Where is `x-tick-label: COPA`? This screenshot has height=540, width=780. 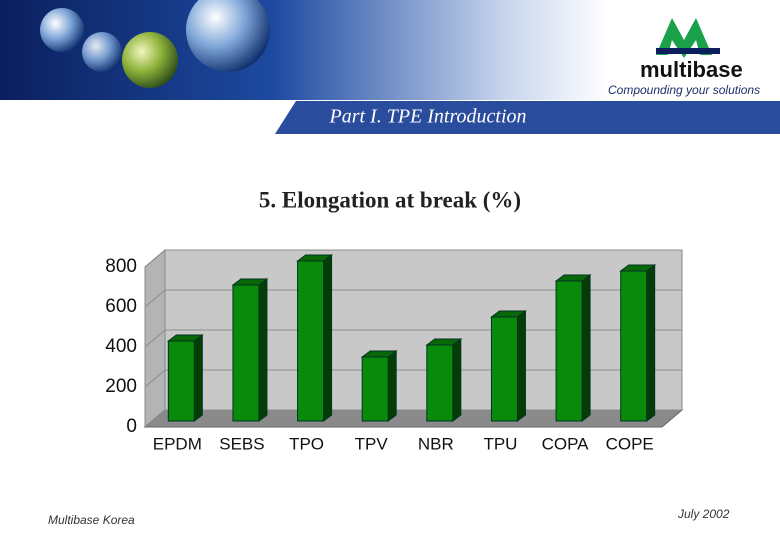
x-tick-label: COPA is located at coordinates (566, 443).